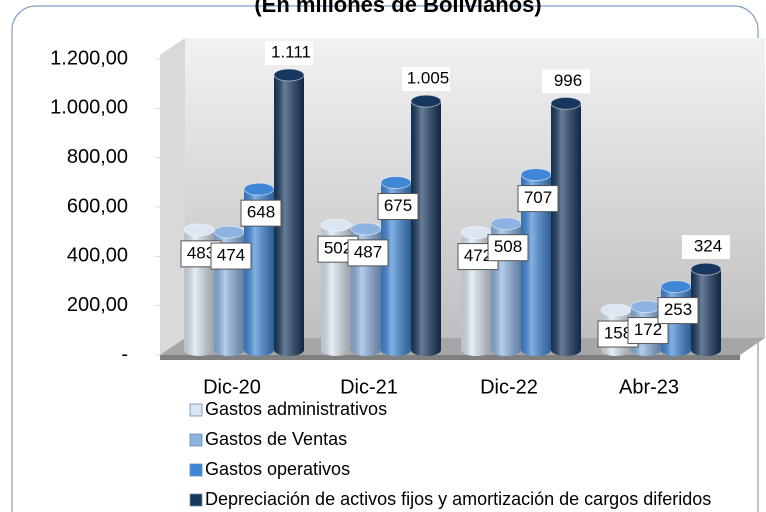 The image size is (766, 512). What do you see at coordinates (296, 409) in the screenshot?
I see `legend-label: Gastos administrativos` at bounding box center [296, 409].